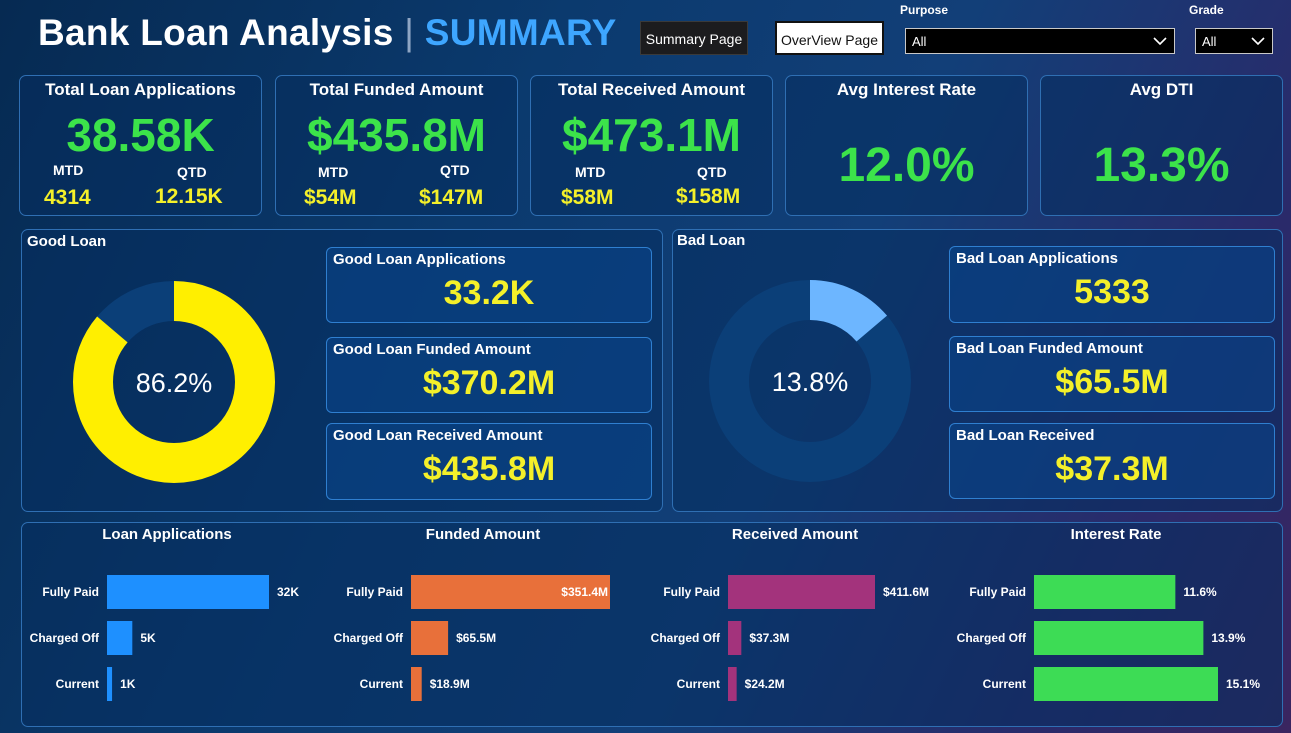  Describe the element at coordinates (1161, 89) in the screenshot. I see `kpi-title: Avg DTI` at that location.